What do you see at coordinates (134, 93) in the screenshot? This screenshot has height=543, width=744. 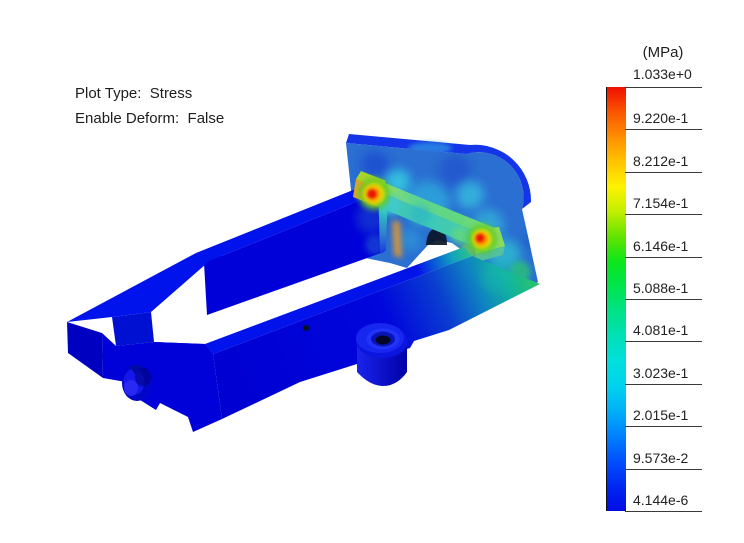 I see `plot-type-label: Plot Type: Stress` at bounding box center [134, 93].